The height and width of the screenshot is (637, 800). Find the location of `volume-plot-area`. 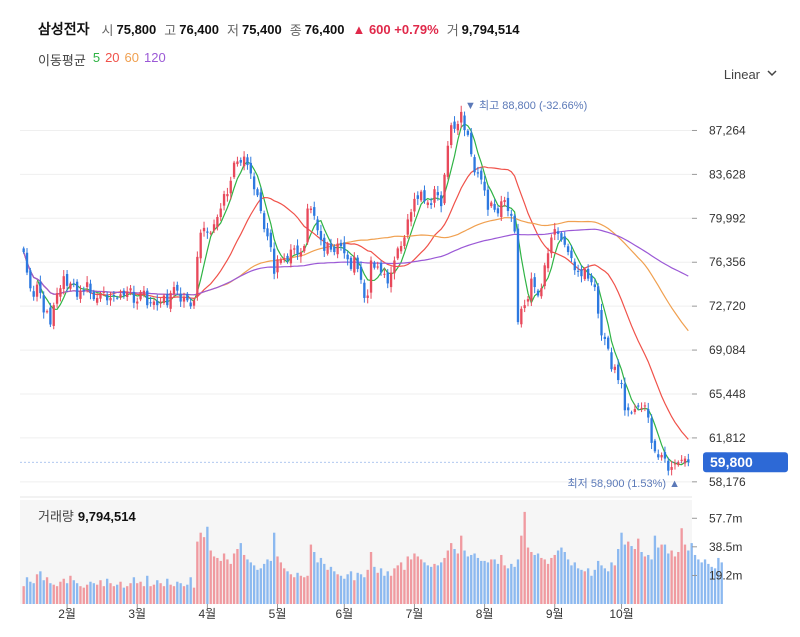

volume-plot-area is located at coordinates (356, 552).